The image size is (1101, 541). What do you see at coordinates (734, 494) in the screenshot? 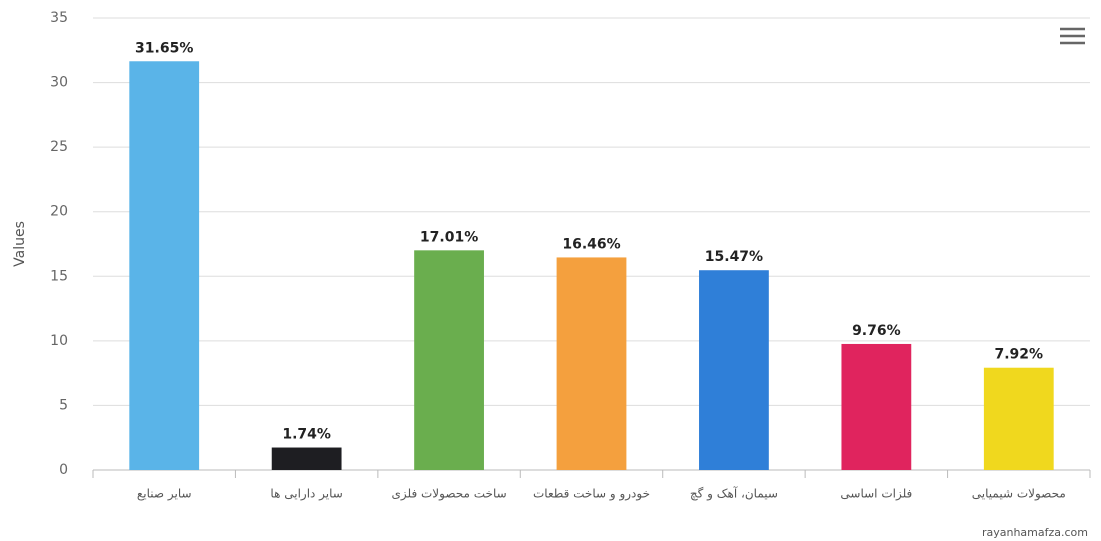
I see `x-tick-label: سیمان، آهک و گچ` at bounding box center [734, 494].